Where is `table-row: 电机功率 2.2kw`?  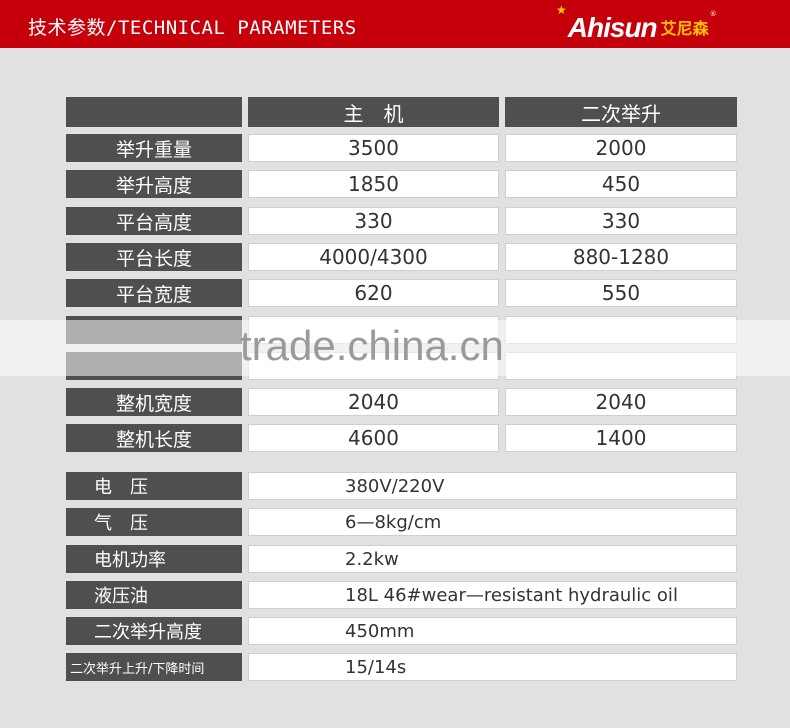 table-row: 电机功率 2.2kw is located at coordinates (401, 559).